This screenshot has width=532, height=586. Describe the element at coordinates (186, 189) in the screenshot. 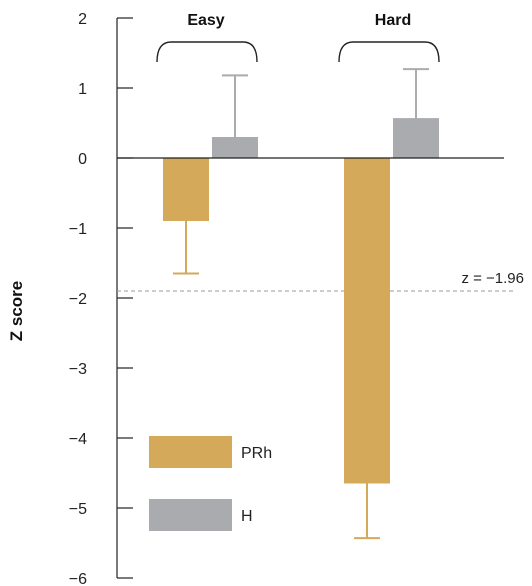

I see `bar-prh-easy` at that location.